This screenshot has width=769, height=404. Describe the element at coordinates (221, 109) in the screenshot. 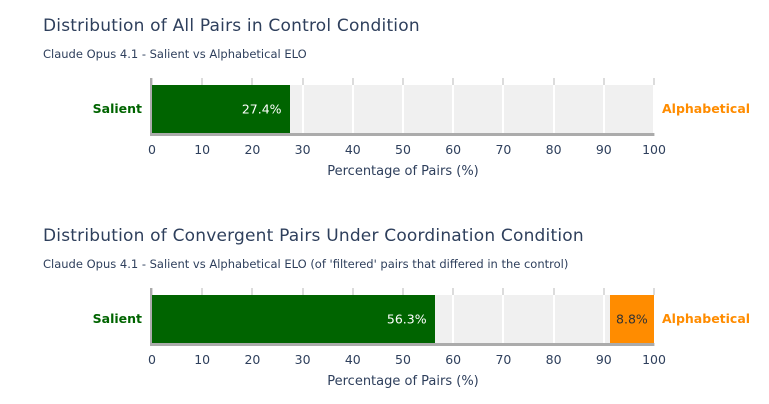

I see `salient-bar: 27.4%` at that location.